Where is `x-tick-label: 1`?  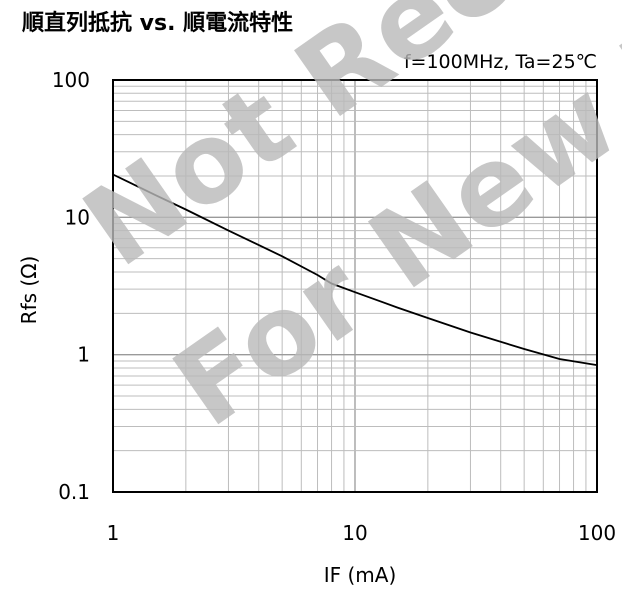 x-tick-label: 1 is located at coordinates (113, 533).